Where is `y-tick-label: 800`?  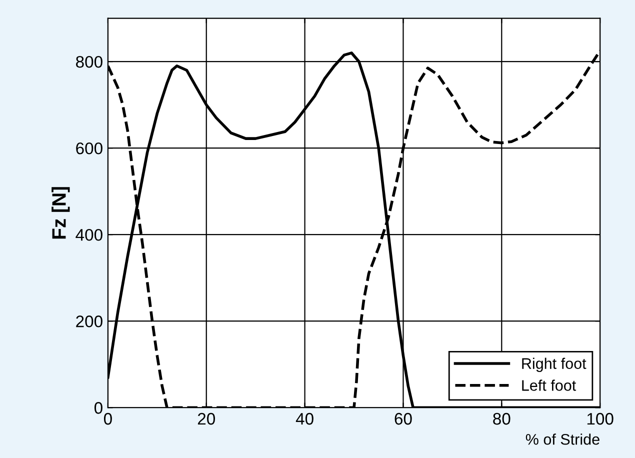
y-tick-label: 800 is located at coordinates (89, 62).